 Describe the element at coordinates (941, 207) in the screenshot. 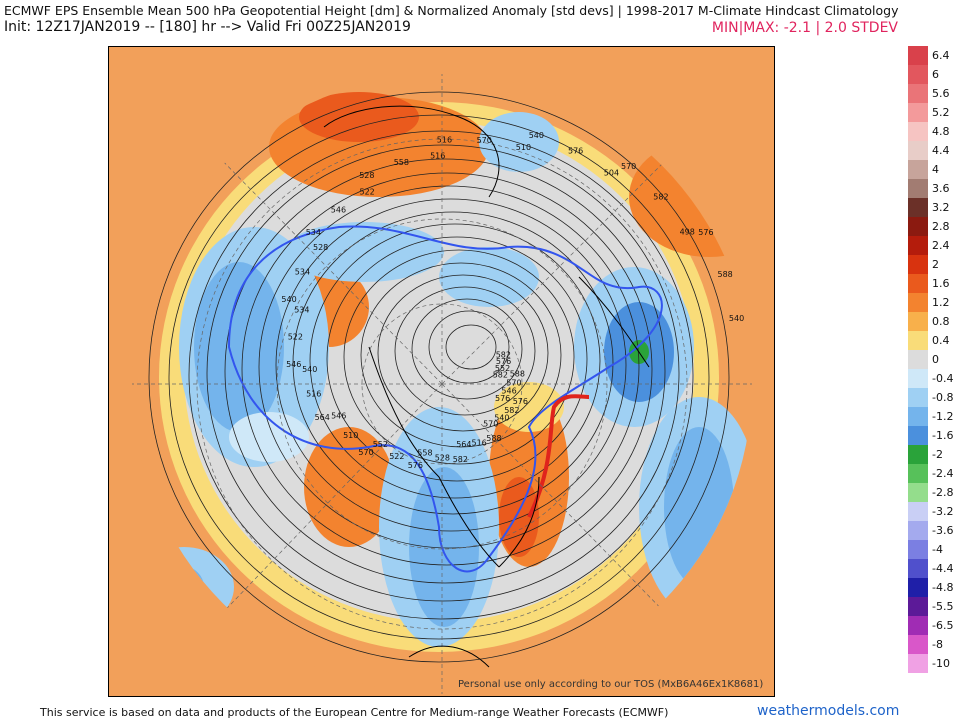

I see `legend-label: 3.2` at that location.